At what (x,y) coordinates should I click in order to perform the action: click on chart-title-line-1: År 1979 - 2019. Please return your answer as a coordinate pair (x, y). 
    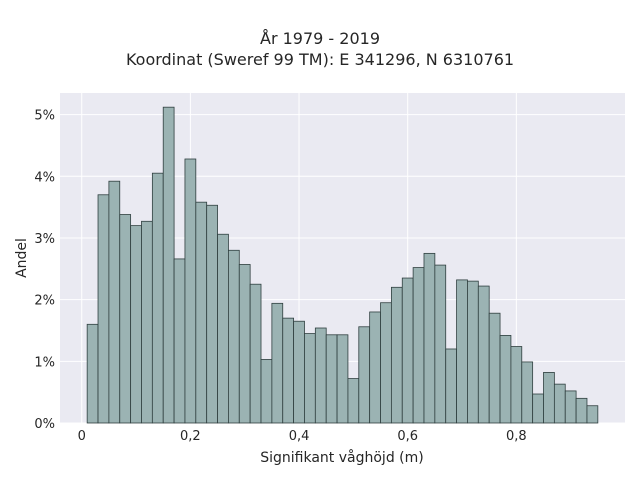
    Looking at the image, I should click on (320, 38).